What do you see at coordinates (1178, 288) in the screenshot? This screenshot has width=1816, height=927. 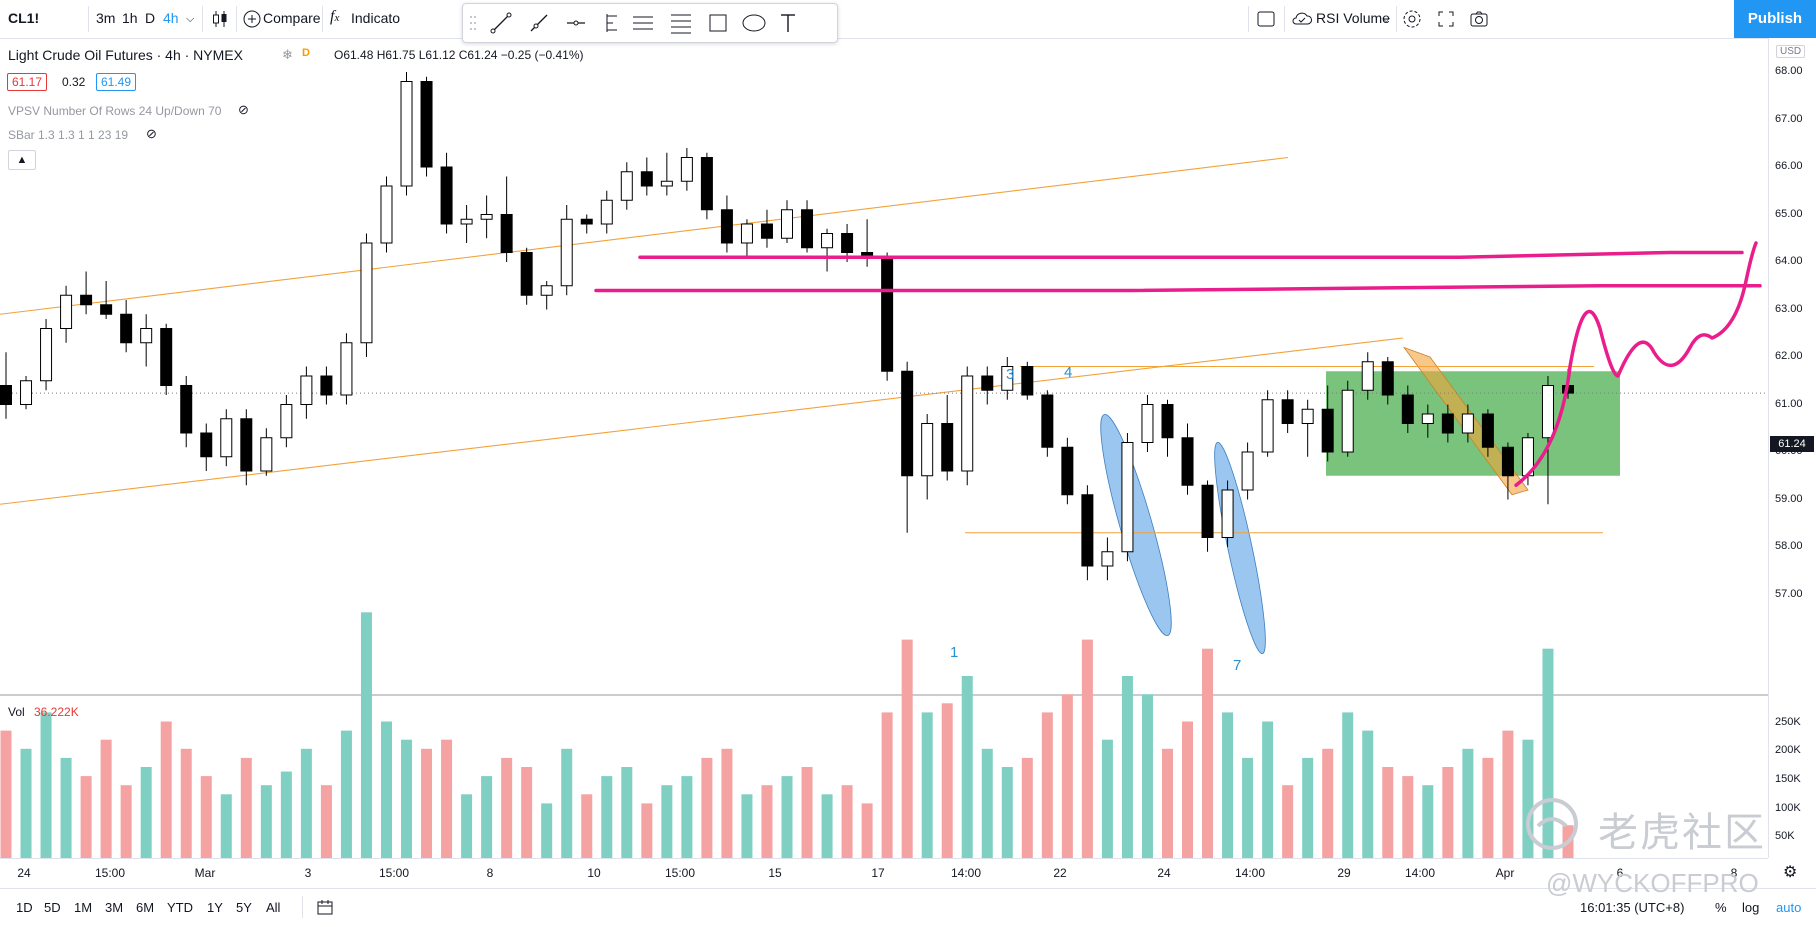 I see `resistance-lower-drawing` at bounding box center [1178, 288].